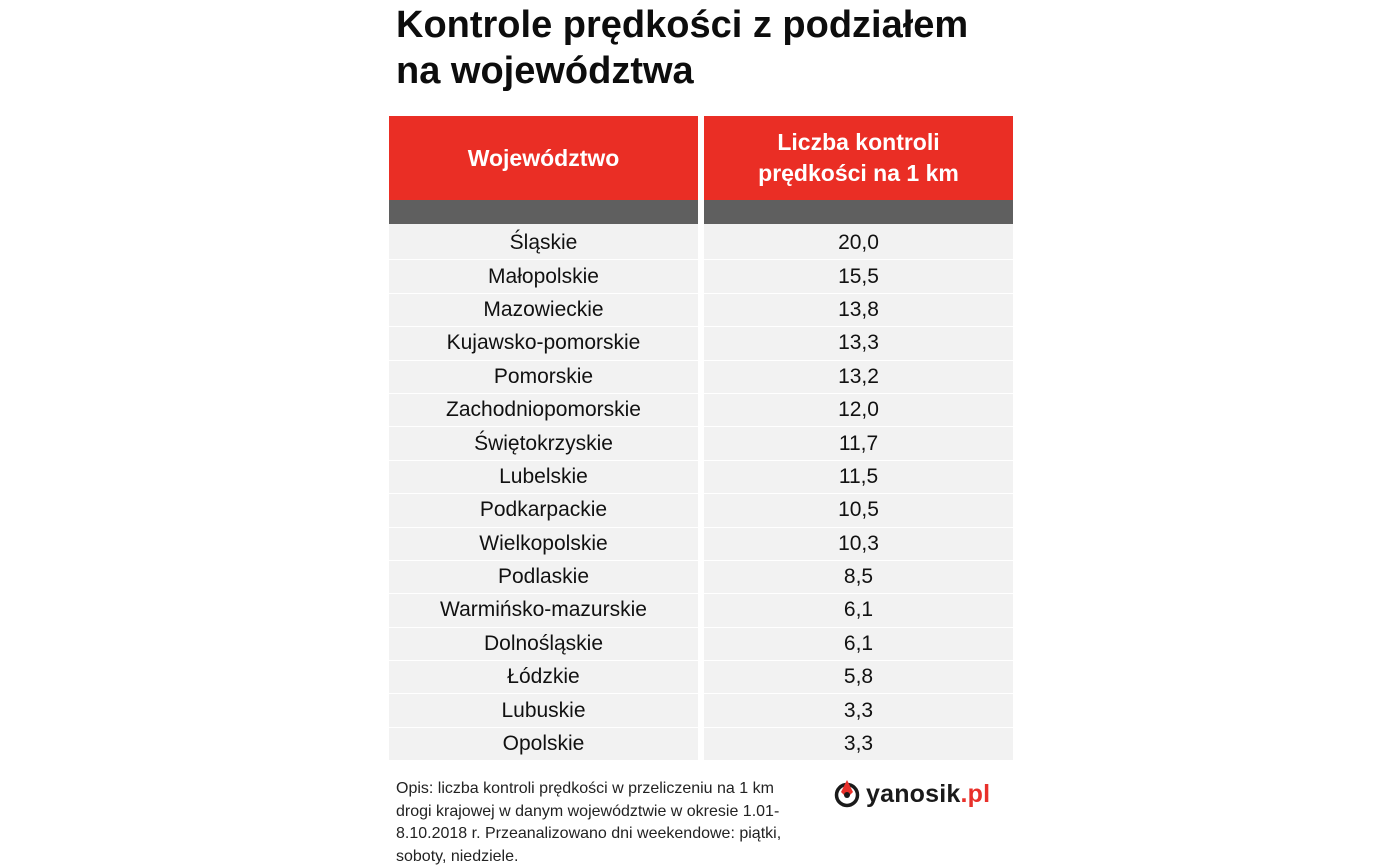  I want to click on table-row: Małopolskie 15,5, so click(701, 276).